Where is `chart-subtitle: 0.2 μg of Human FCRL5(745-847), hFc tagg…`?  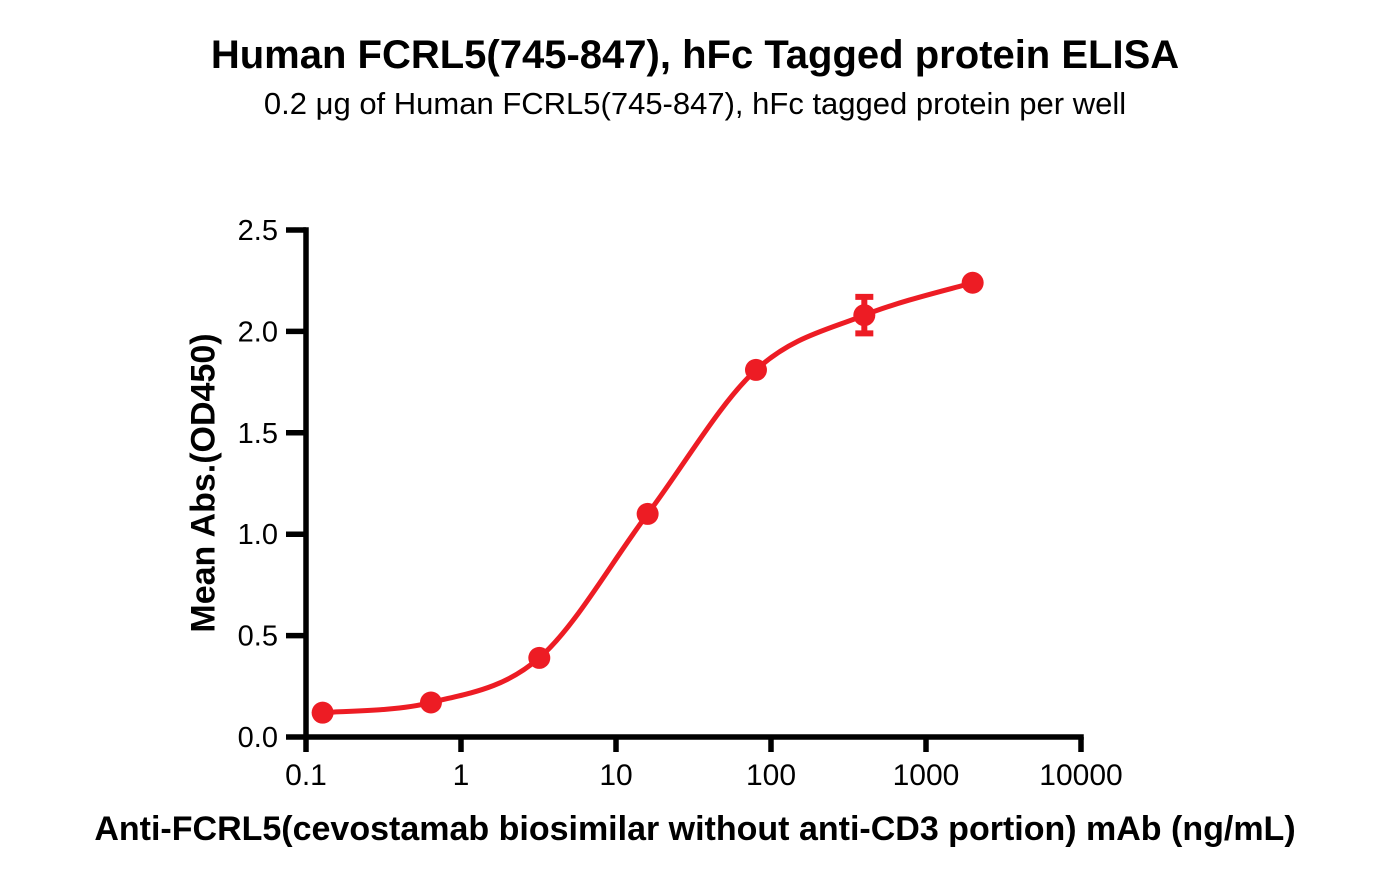 chart-subtitle: 0.2 μg of Human FCRL5(745-847), hFc tagg… is located at coordinates (695, 103).